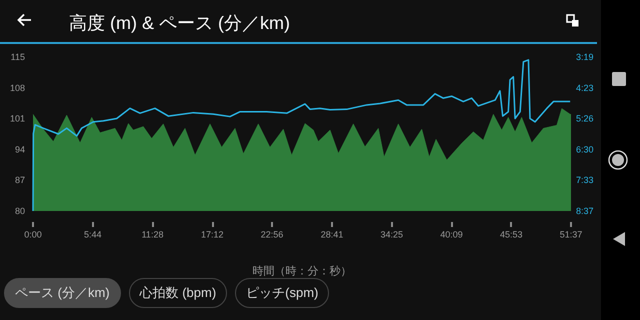 The width and height of the screenshot is (640, 320). I want to click on y2-tick-label: 7:33, so click(585, 180).